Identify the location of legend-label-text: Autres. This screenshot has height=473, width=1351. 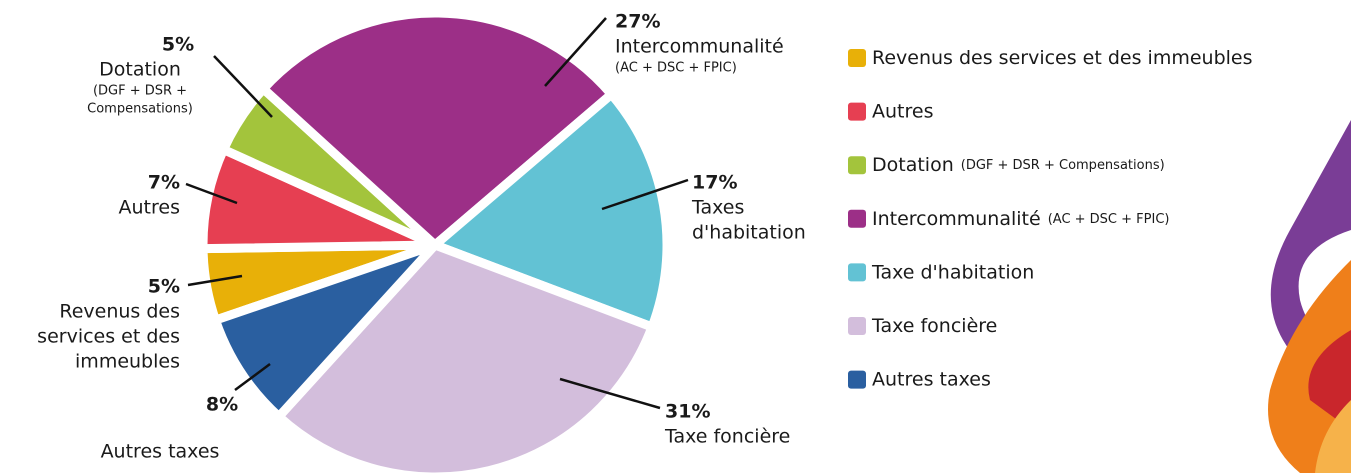
(902, 111).